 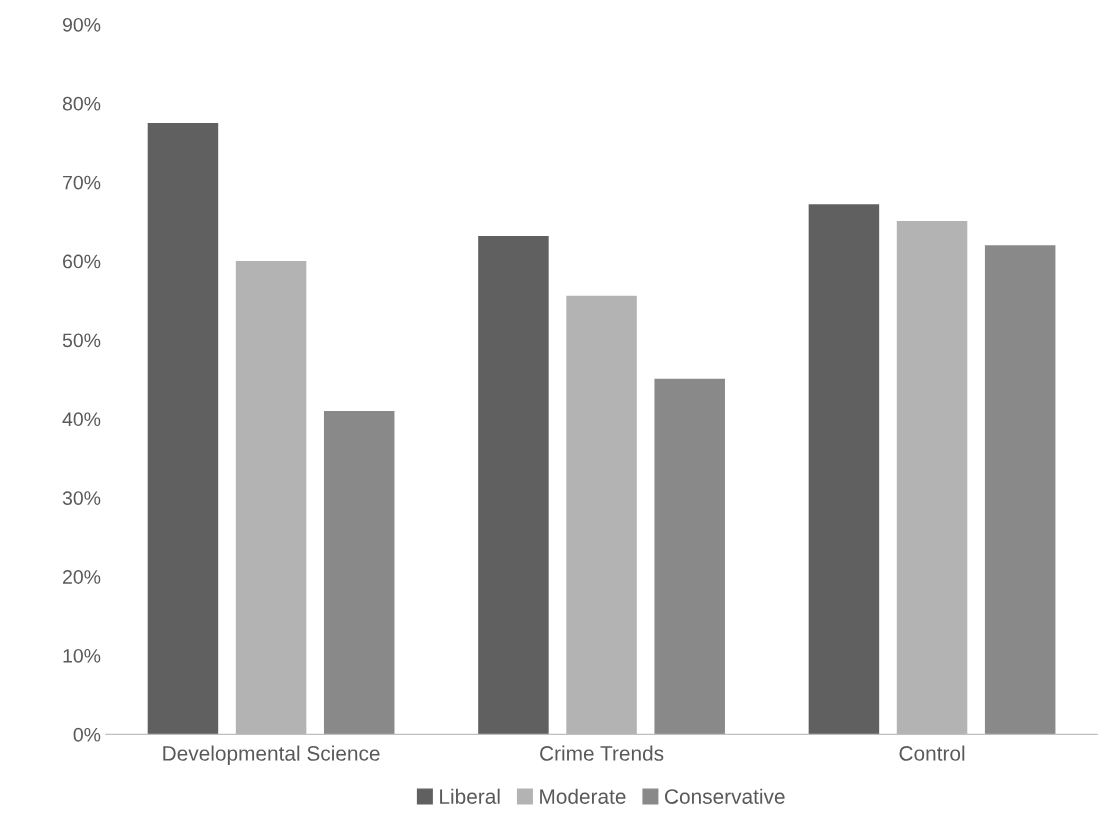 I want to click on legend-label: Liberal, so click(x=470, y=796).